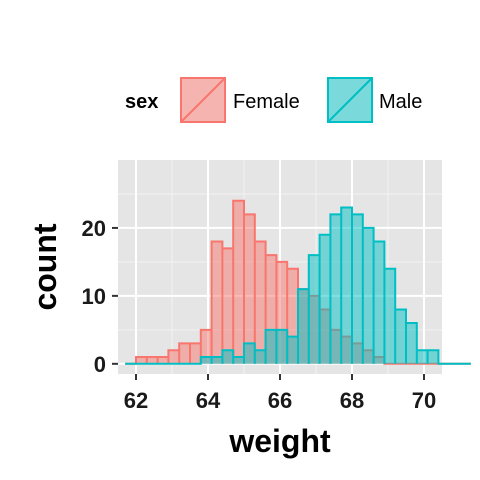 The width and height of the screenshot is (480, 480). Describe the element at coordinates (279, 441) in the screenshot. I see `x-axis-title: weight` at that location.